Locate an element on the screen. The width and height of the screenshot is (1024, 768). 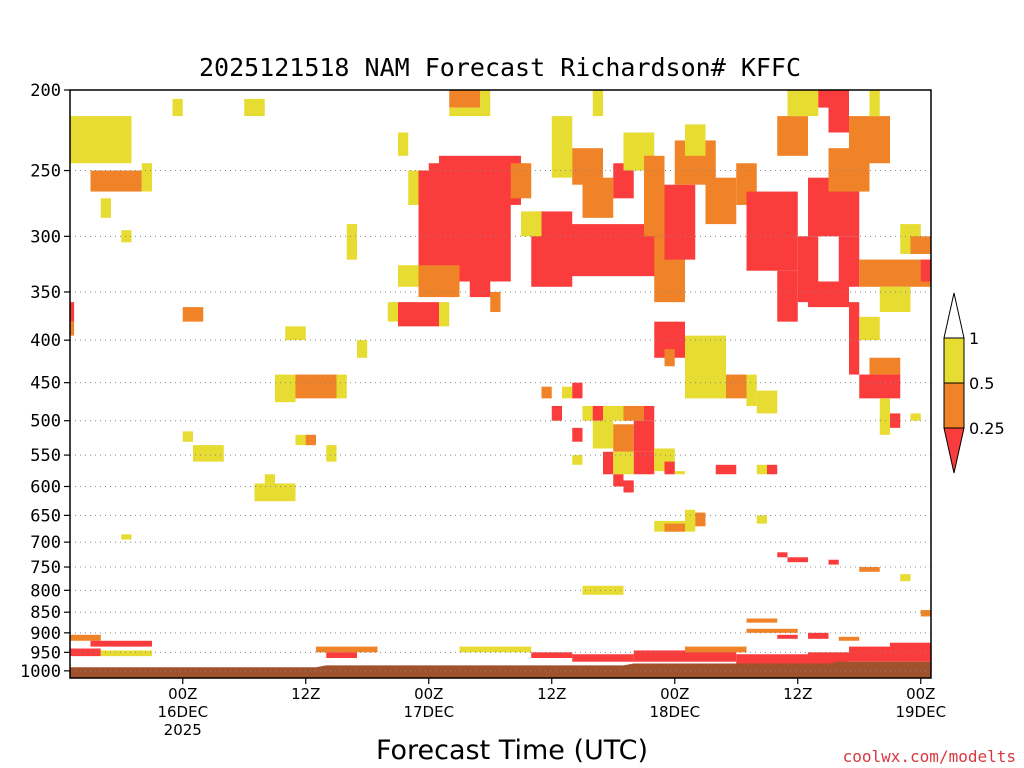
xtick-label-42-0: 12Z is located at coordinates (551, 694).